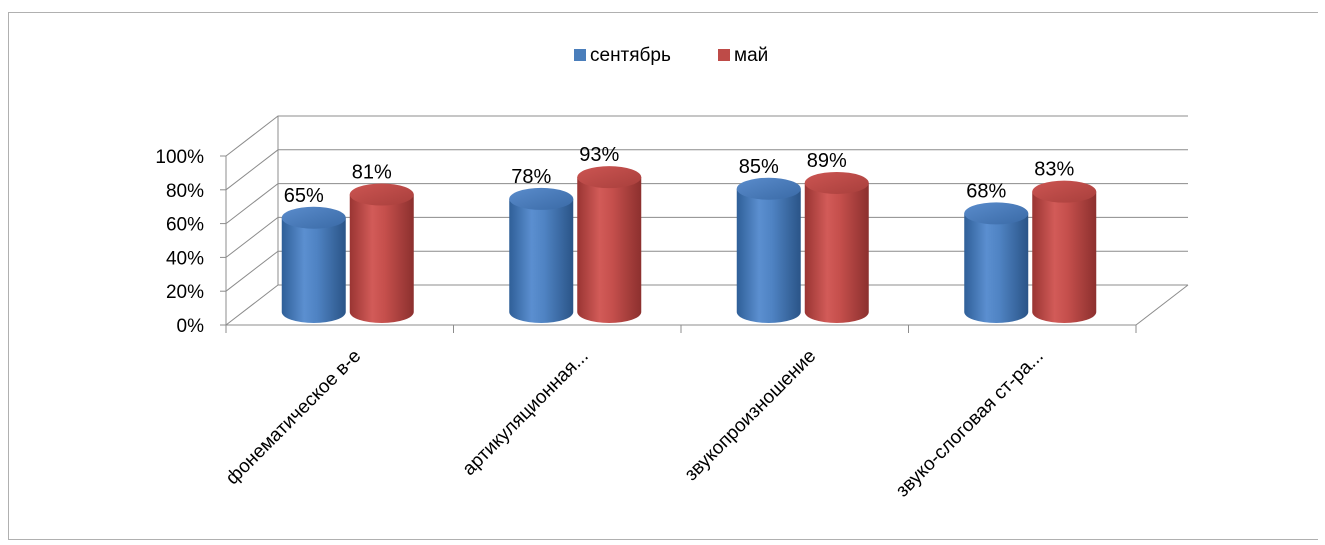 This screenshot has height=545, width=1325. I want to click on y-axis-ticks: 0% 20% 40% 60% 80% 100%, so click(190, 242).